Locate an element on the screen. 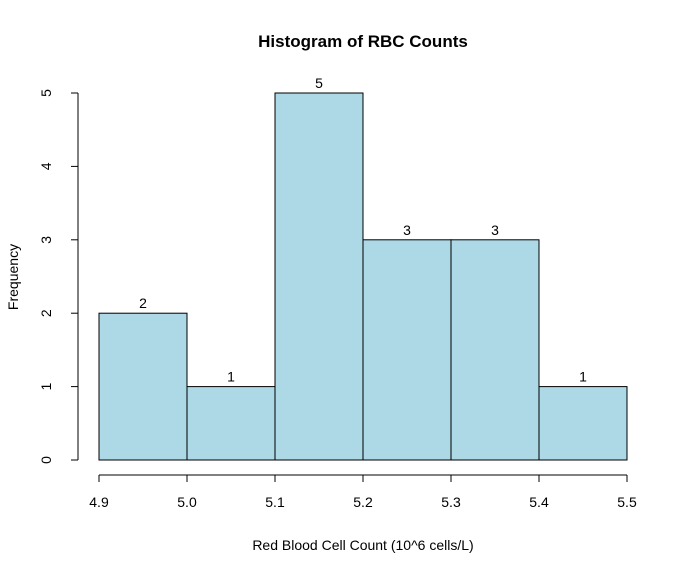 The width and height of the screenshot is (689, 573). x-tick-label-0: 4.9 is located at coordinates (99, 502).